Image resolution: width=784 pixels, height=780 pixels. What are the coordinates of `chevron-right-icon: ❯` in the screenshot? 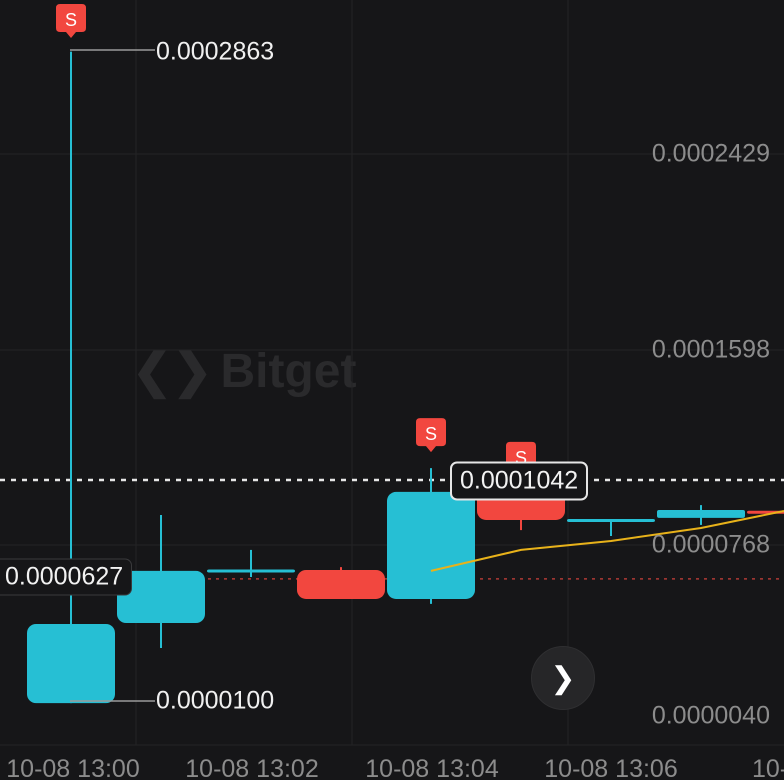 It's located at (563, 678).